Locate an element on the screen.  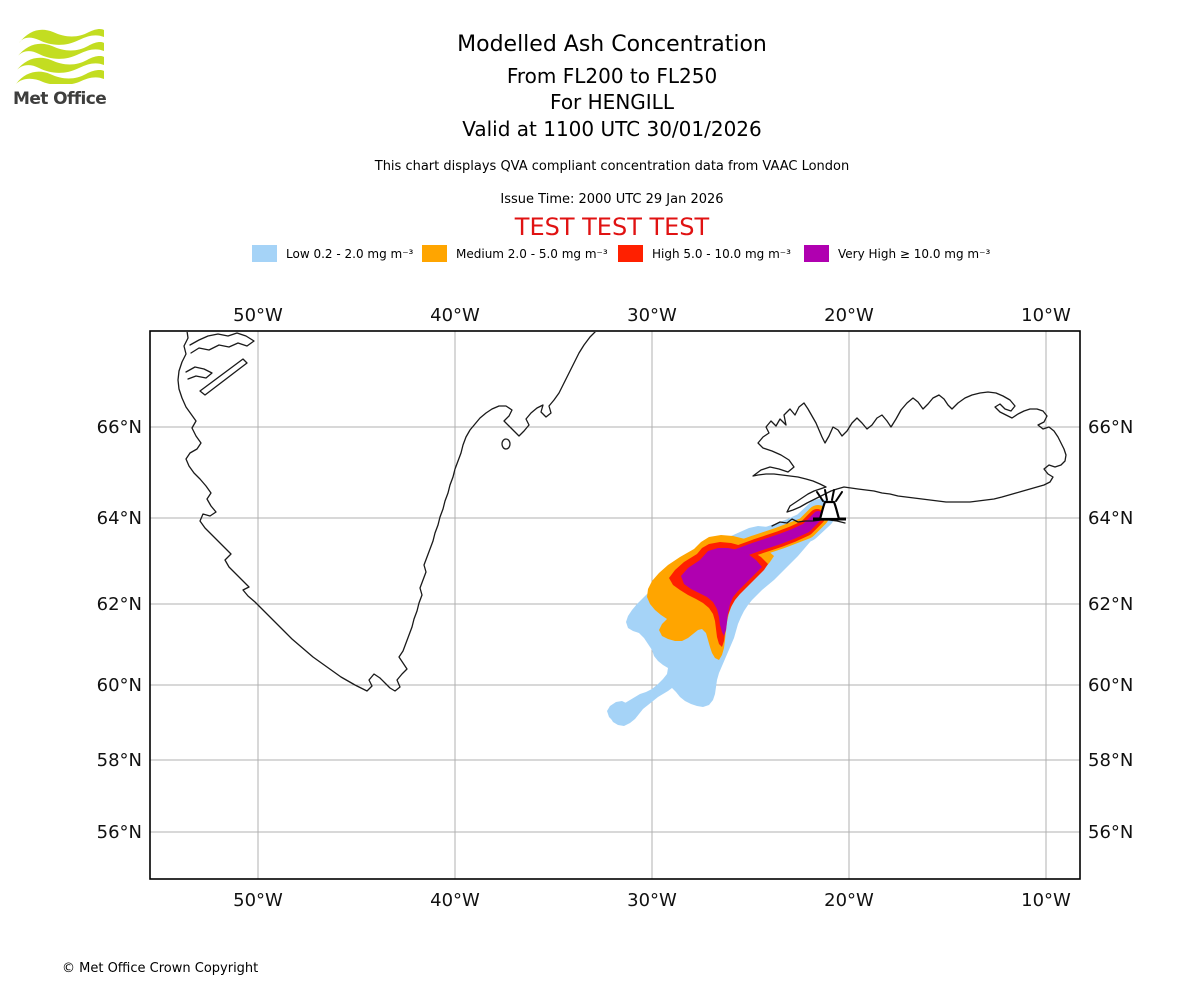
ash-plume-contours is located at coordinates (721, 612).